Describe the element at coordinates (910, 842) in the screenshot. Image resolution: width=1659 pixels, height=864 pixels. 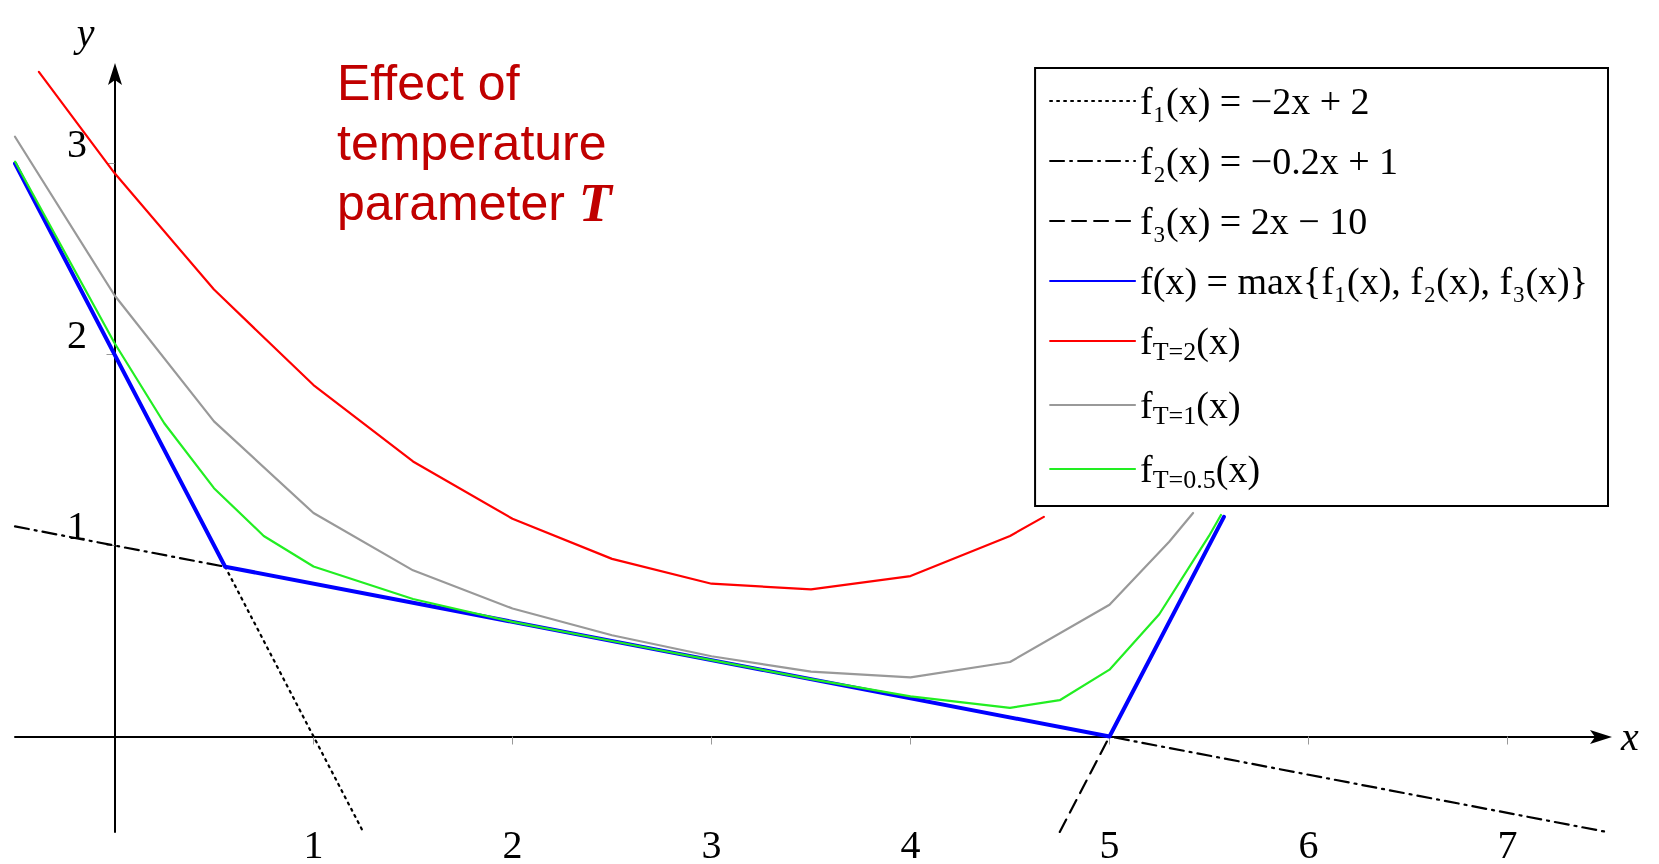
I see `x-tick-label: 4` at that location.